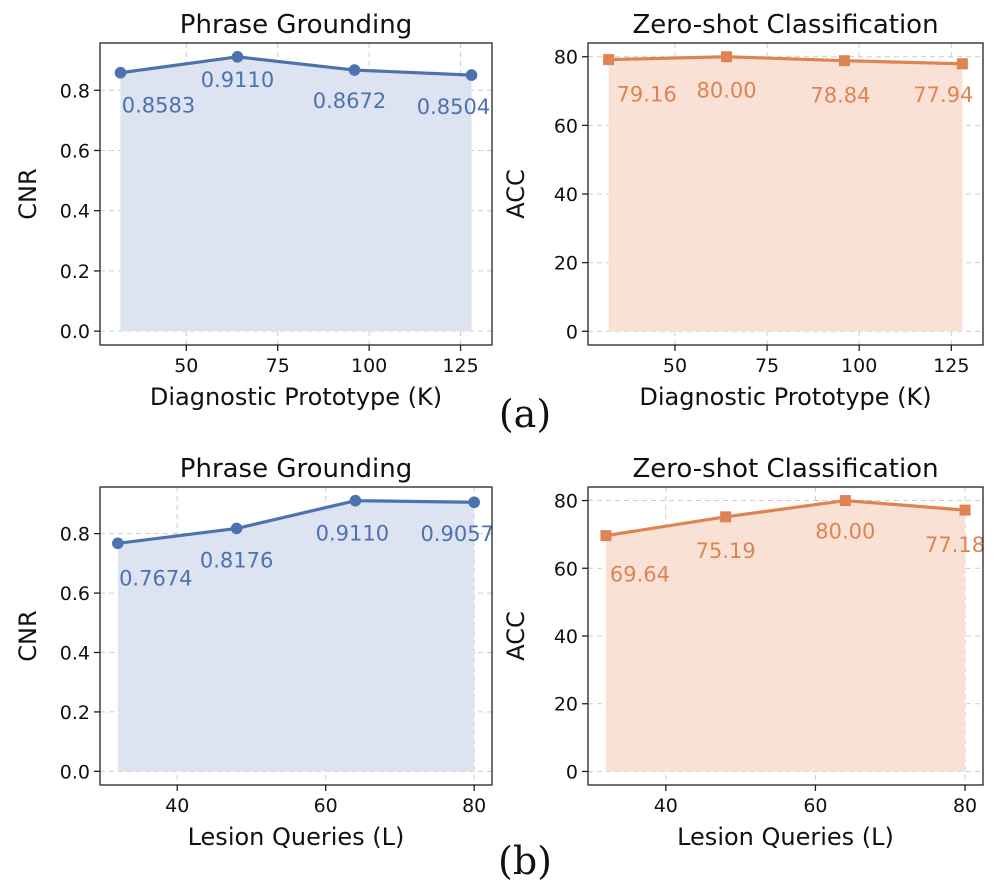  Describe the element at coordinates (525, 861) in the screenshot. I see `caption-b: (b)` at that location.